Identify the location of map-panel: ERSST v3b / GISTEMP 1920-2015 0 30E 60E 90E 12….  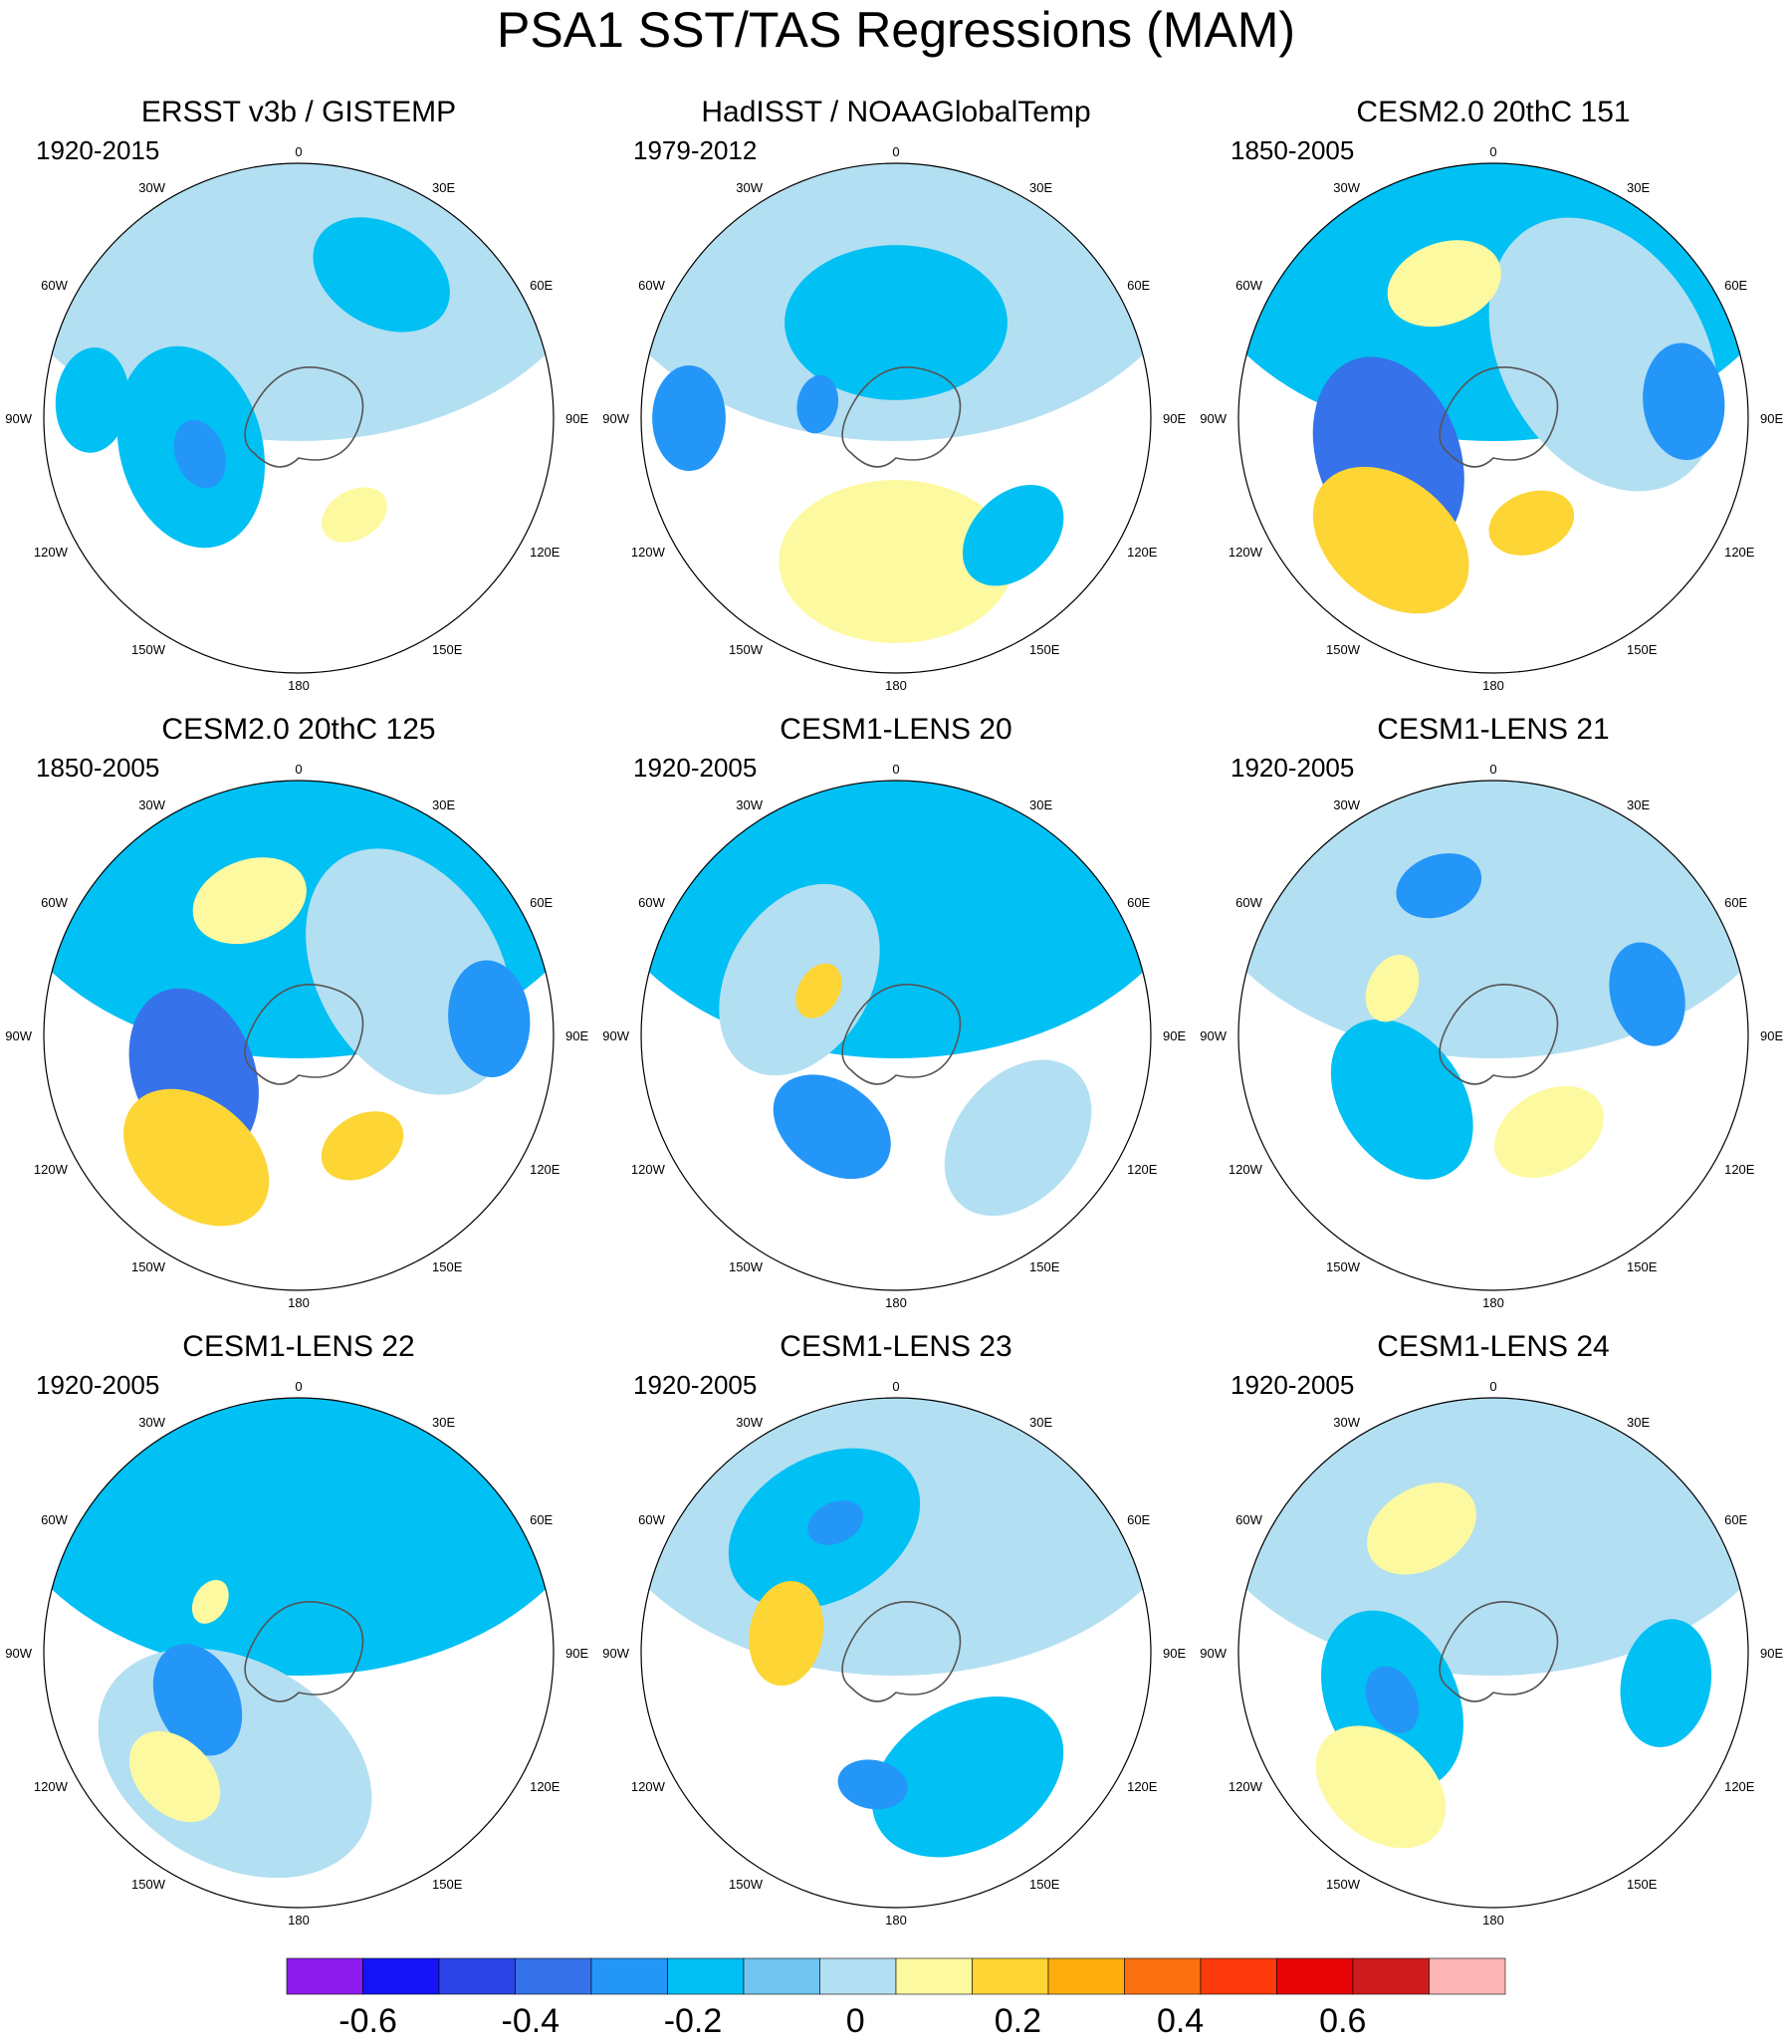
(296, 394).